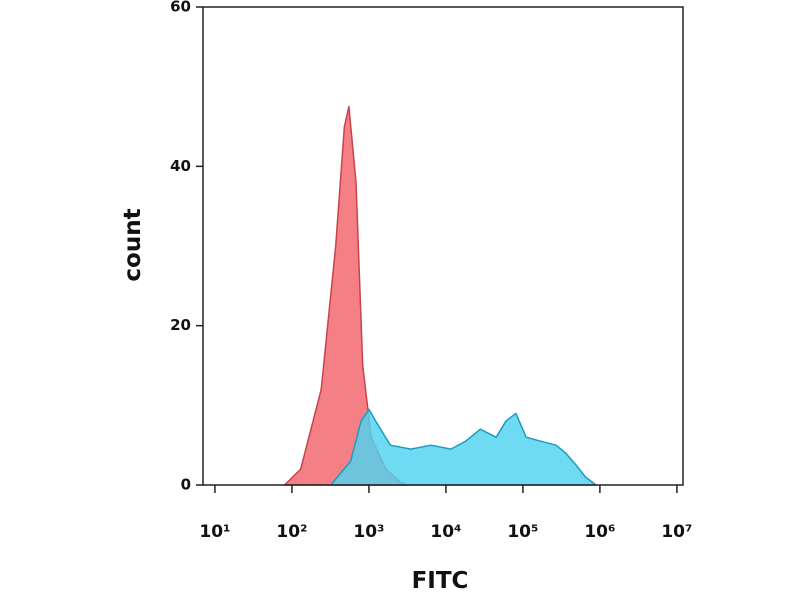  What do you see at coordinates (186, 485) in the screenshot?
I see `y-tick-label: 0` at bounding box center [186, 485].